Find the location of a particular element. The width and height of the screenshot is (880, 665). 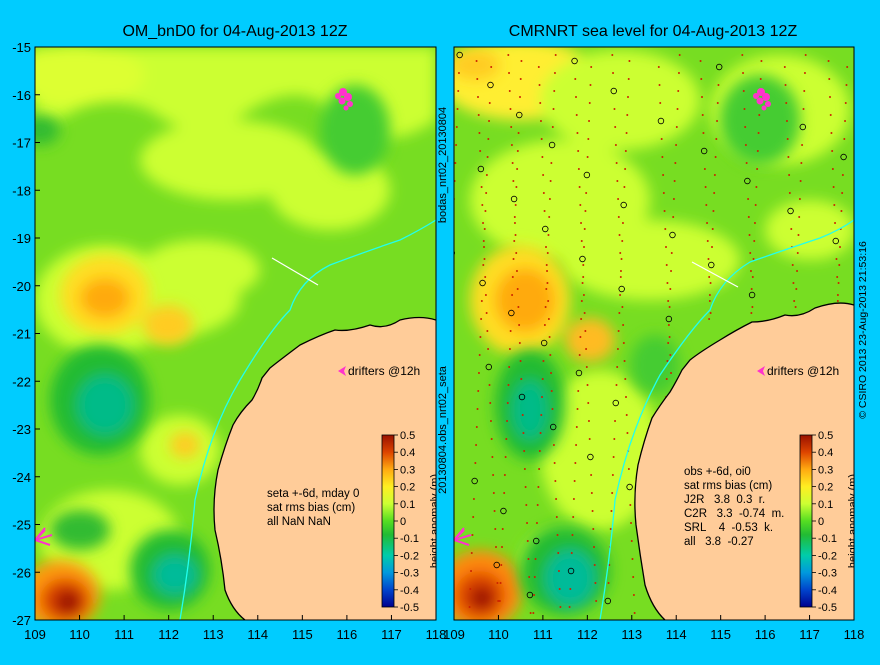

left-colorbar-tick-label: -0.3 is located at coordinates (409, 574).